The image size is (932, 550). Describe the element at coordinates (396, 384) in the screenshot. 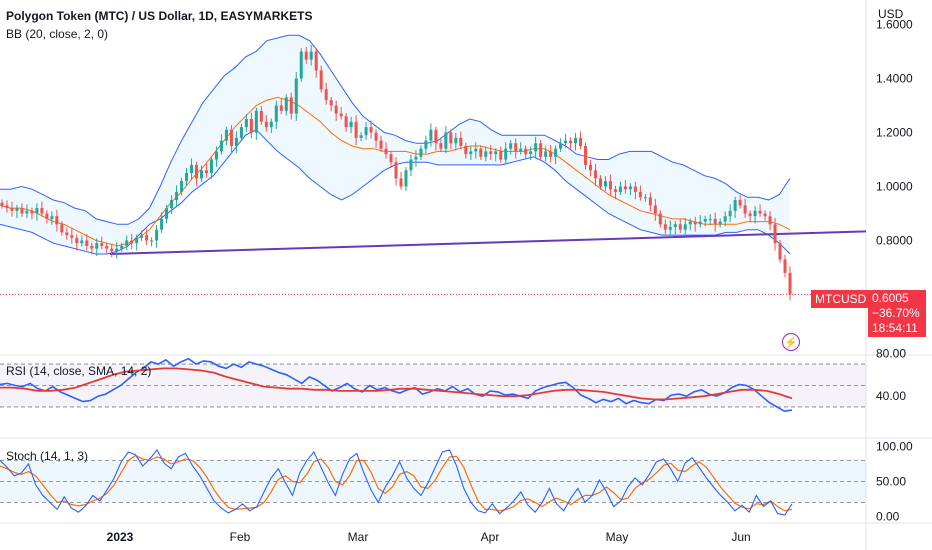

I see `rsi-ma-line` at that location.